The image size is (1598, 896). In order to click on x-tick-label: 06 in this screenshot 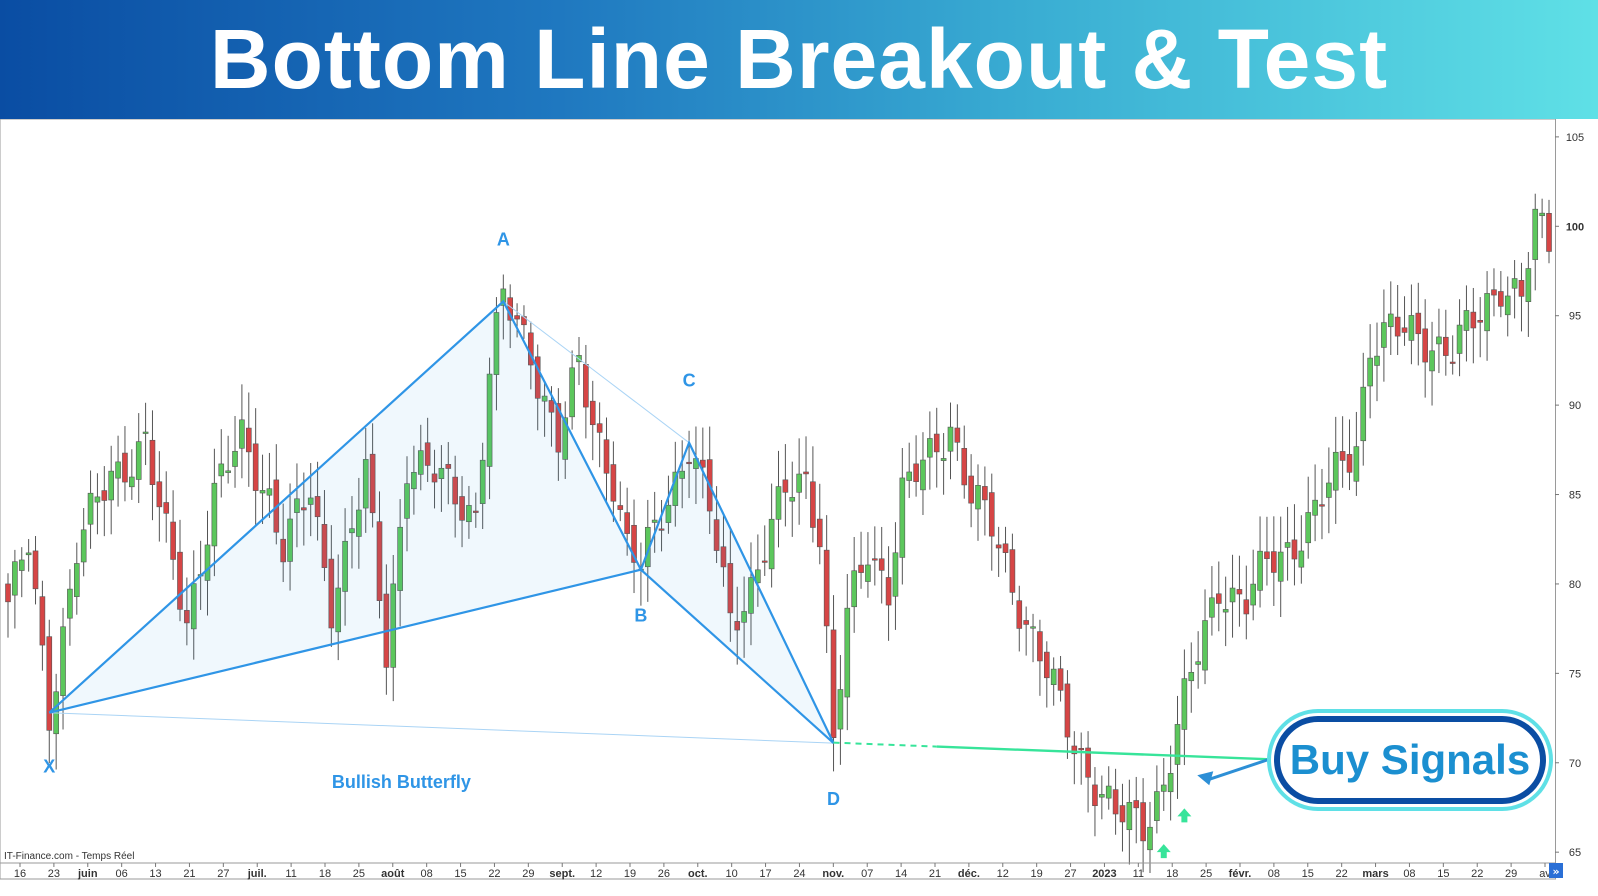, I will do `click(122, 874)`.